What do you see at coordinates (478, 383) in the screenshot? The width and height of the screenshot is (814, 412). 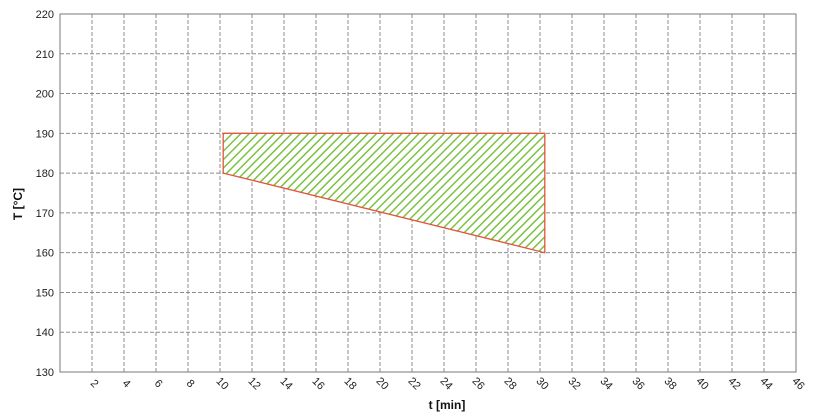 I see `x-tick-label: 26` at bounding box center [478, 383].